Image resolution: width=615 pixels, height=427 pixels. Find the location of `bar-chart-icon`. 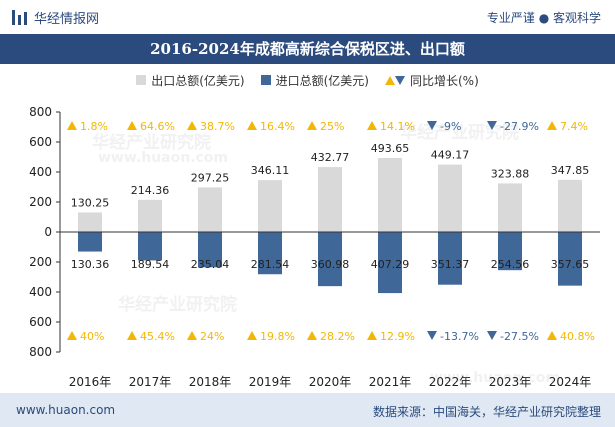

bar-chart-icon is located at coordinates (20, 17).